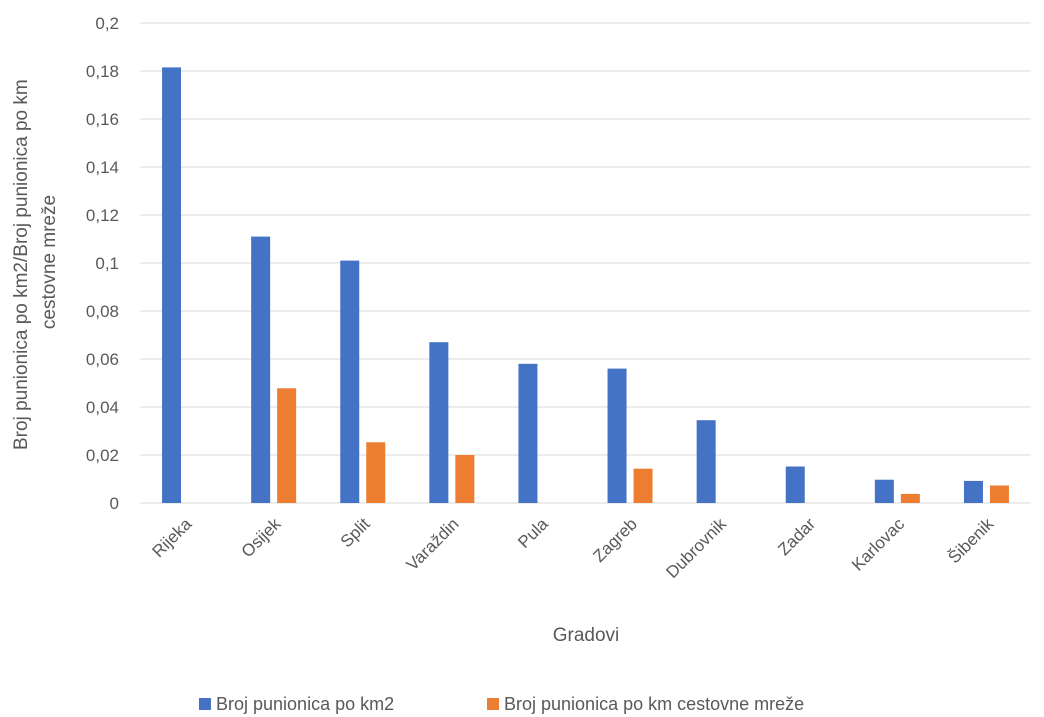 The width and height of the screenshot is (1044, 717). What do you see at coordinates (102, 359) in the screenshot?
I see `y-tick-label: 0,06` at bounding box center [102, 359].